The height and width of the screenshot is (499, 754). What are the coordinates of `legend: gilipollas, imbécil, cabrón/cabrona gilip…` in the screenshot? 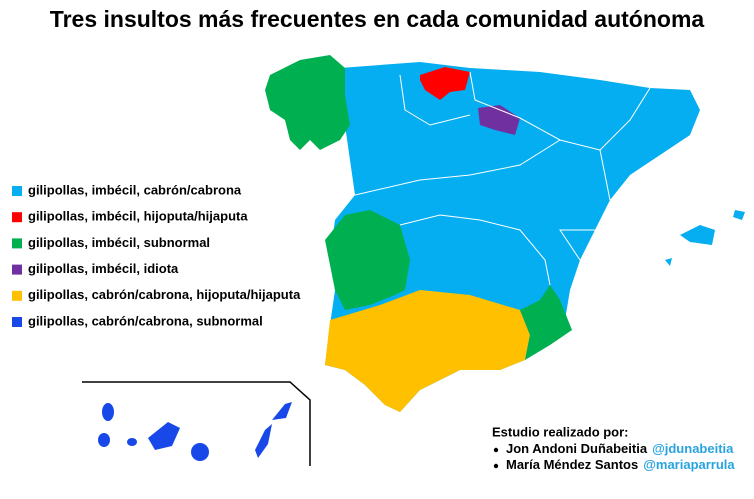 It's located at (156, 255).